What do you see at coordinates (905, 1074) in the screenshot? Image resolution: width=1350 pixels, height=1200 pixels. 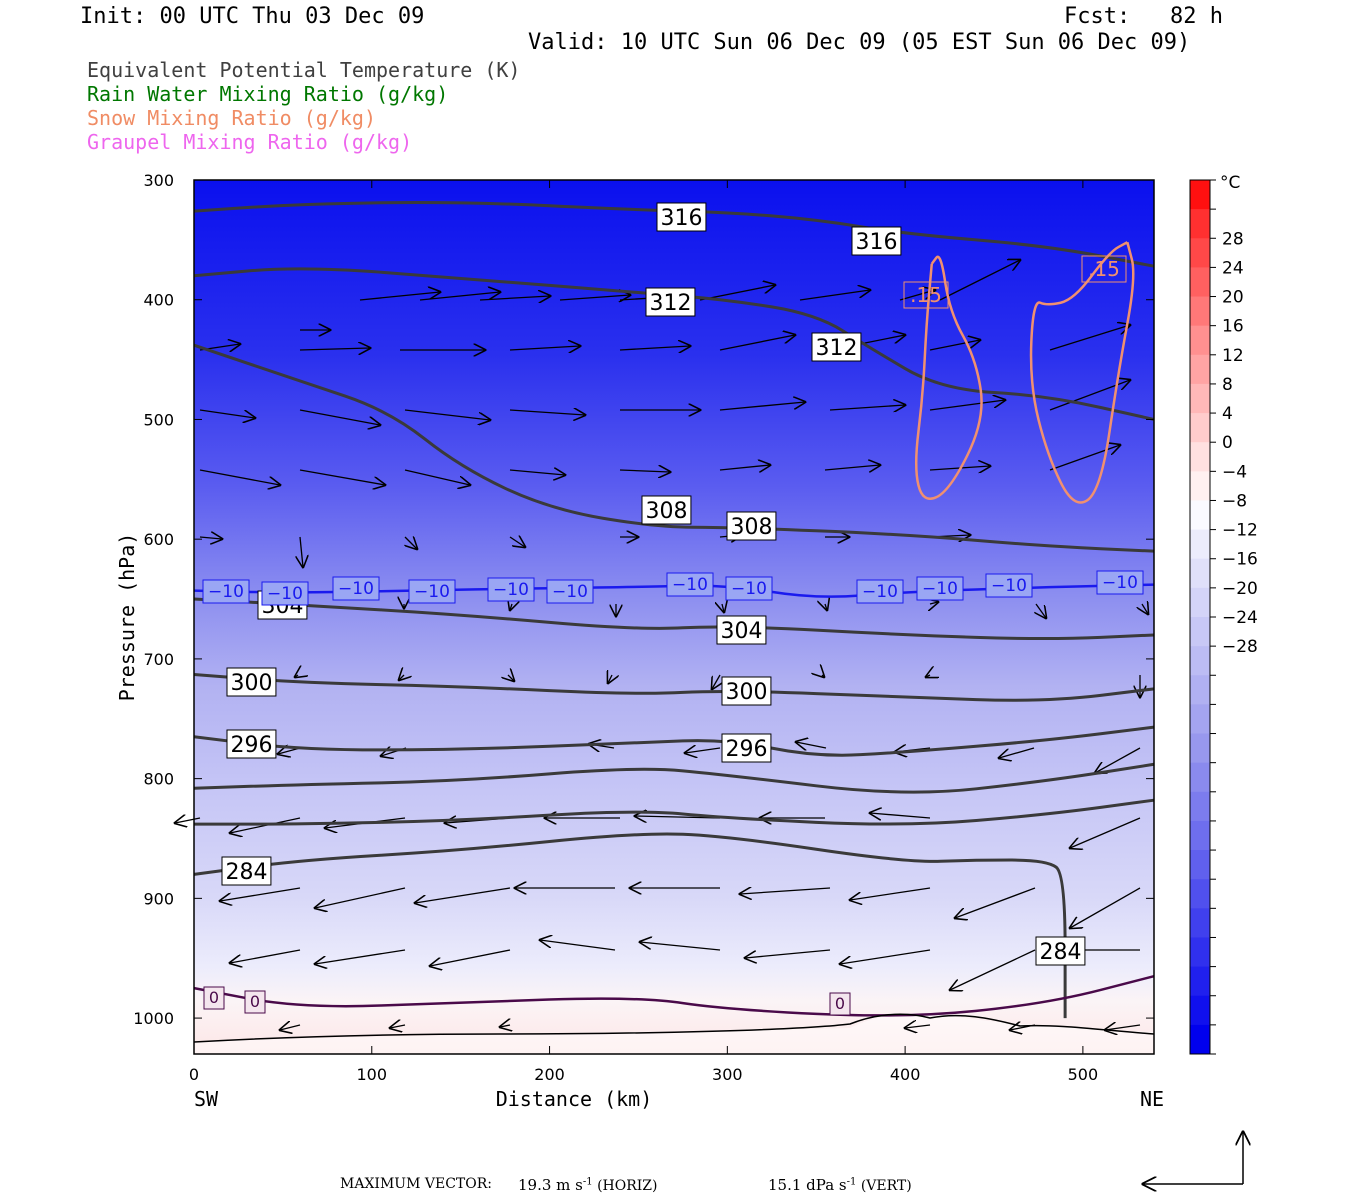 I see `x-tick-label: 400` at bounding box center [905, 1074].